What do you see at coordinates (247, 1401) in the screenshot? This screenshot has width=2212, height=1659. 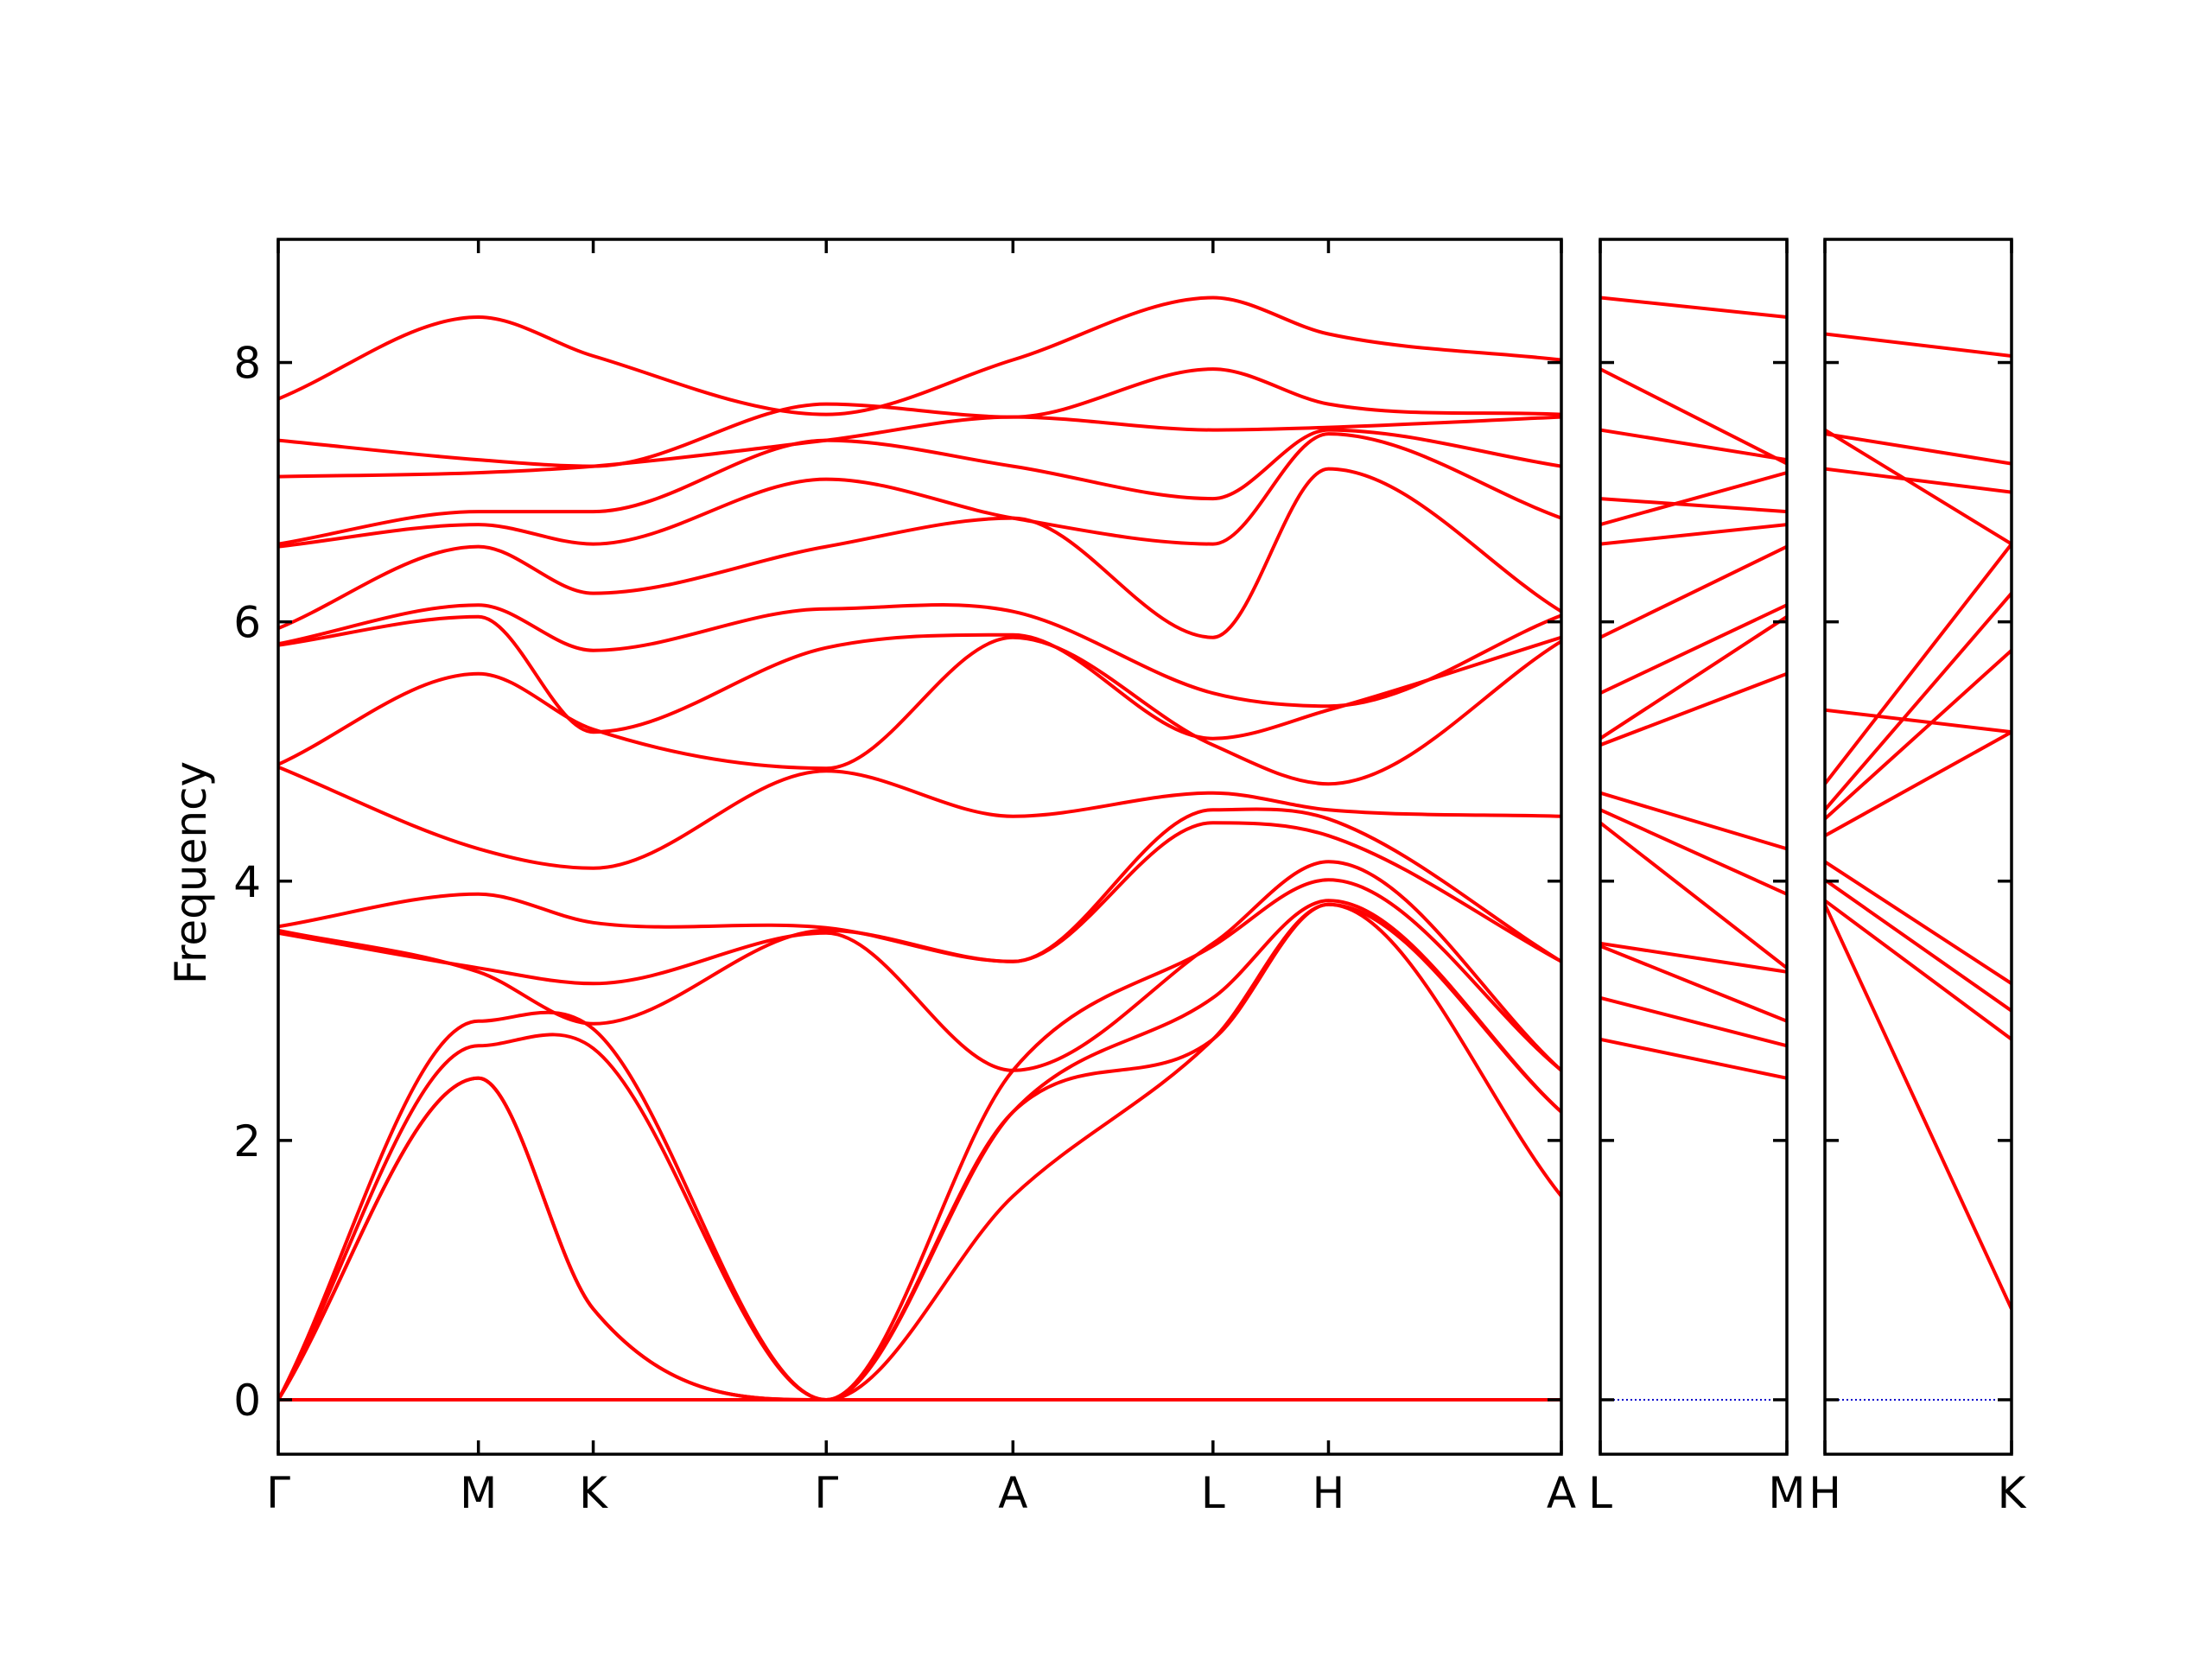 I see `y-tick-label: 0` at bounding box center [247, 1401].